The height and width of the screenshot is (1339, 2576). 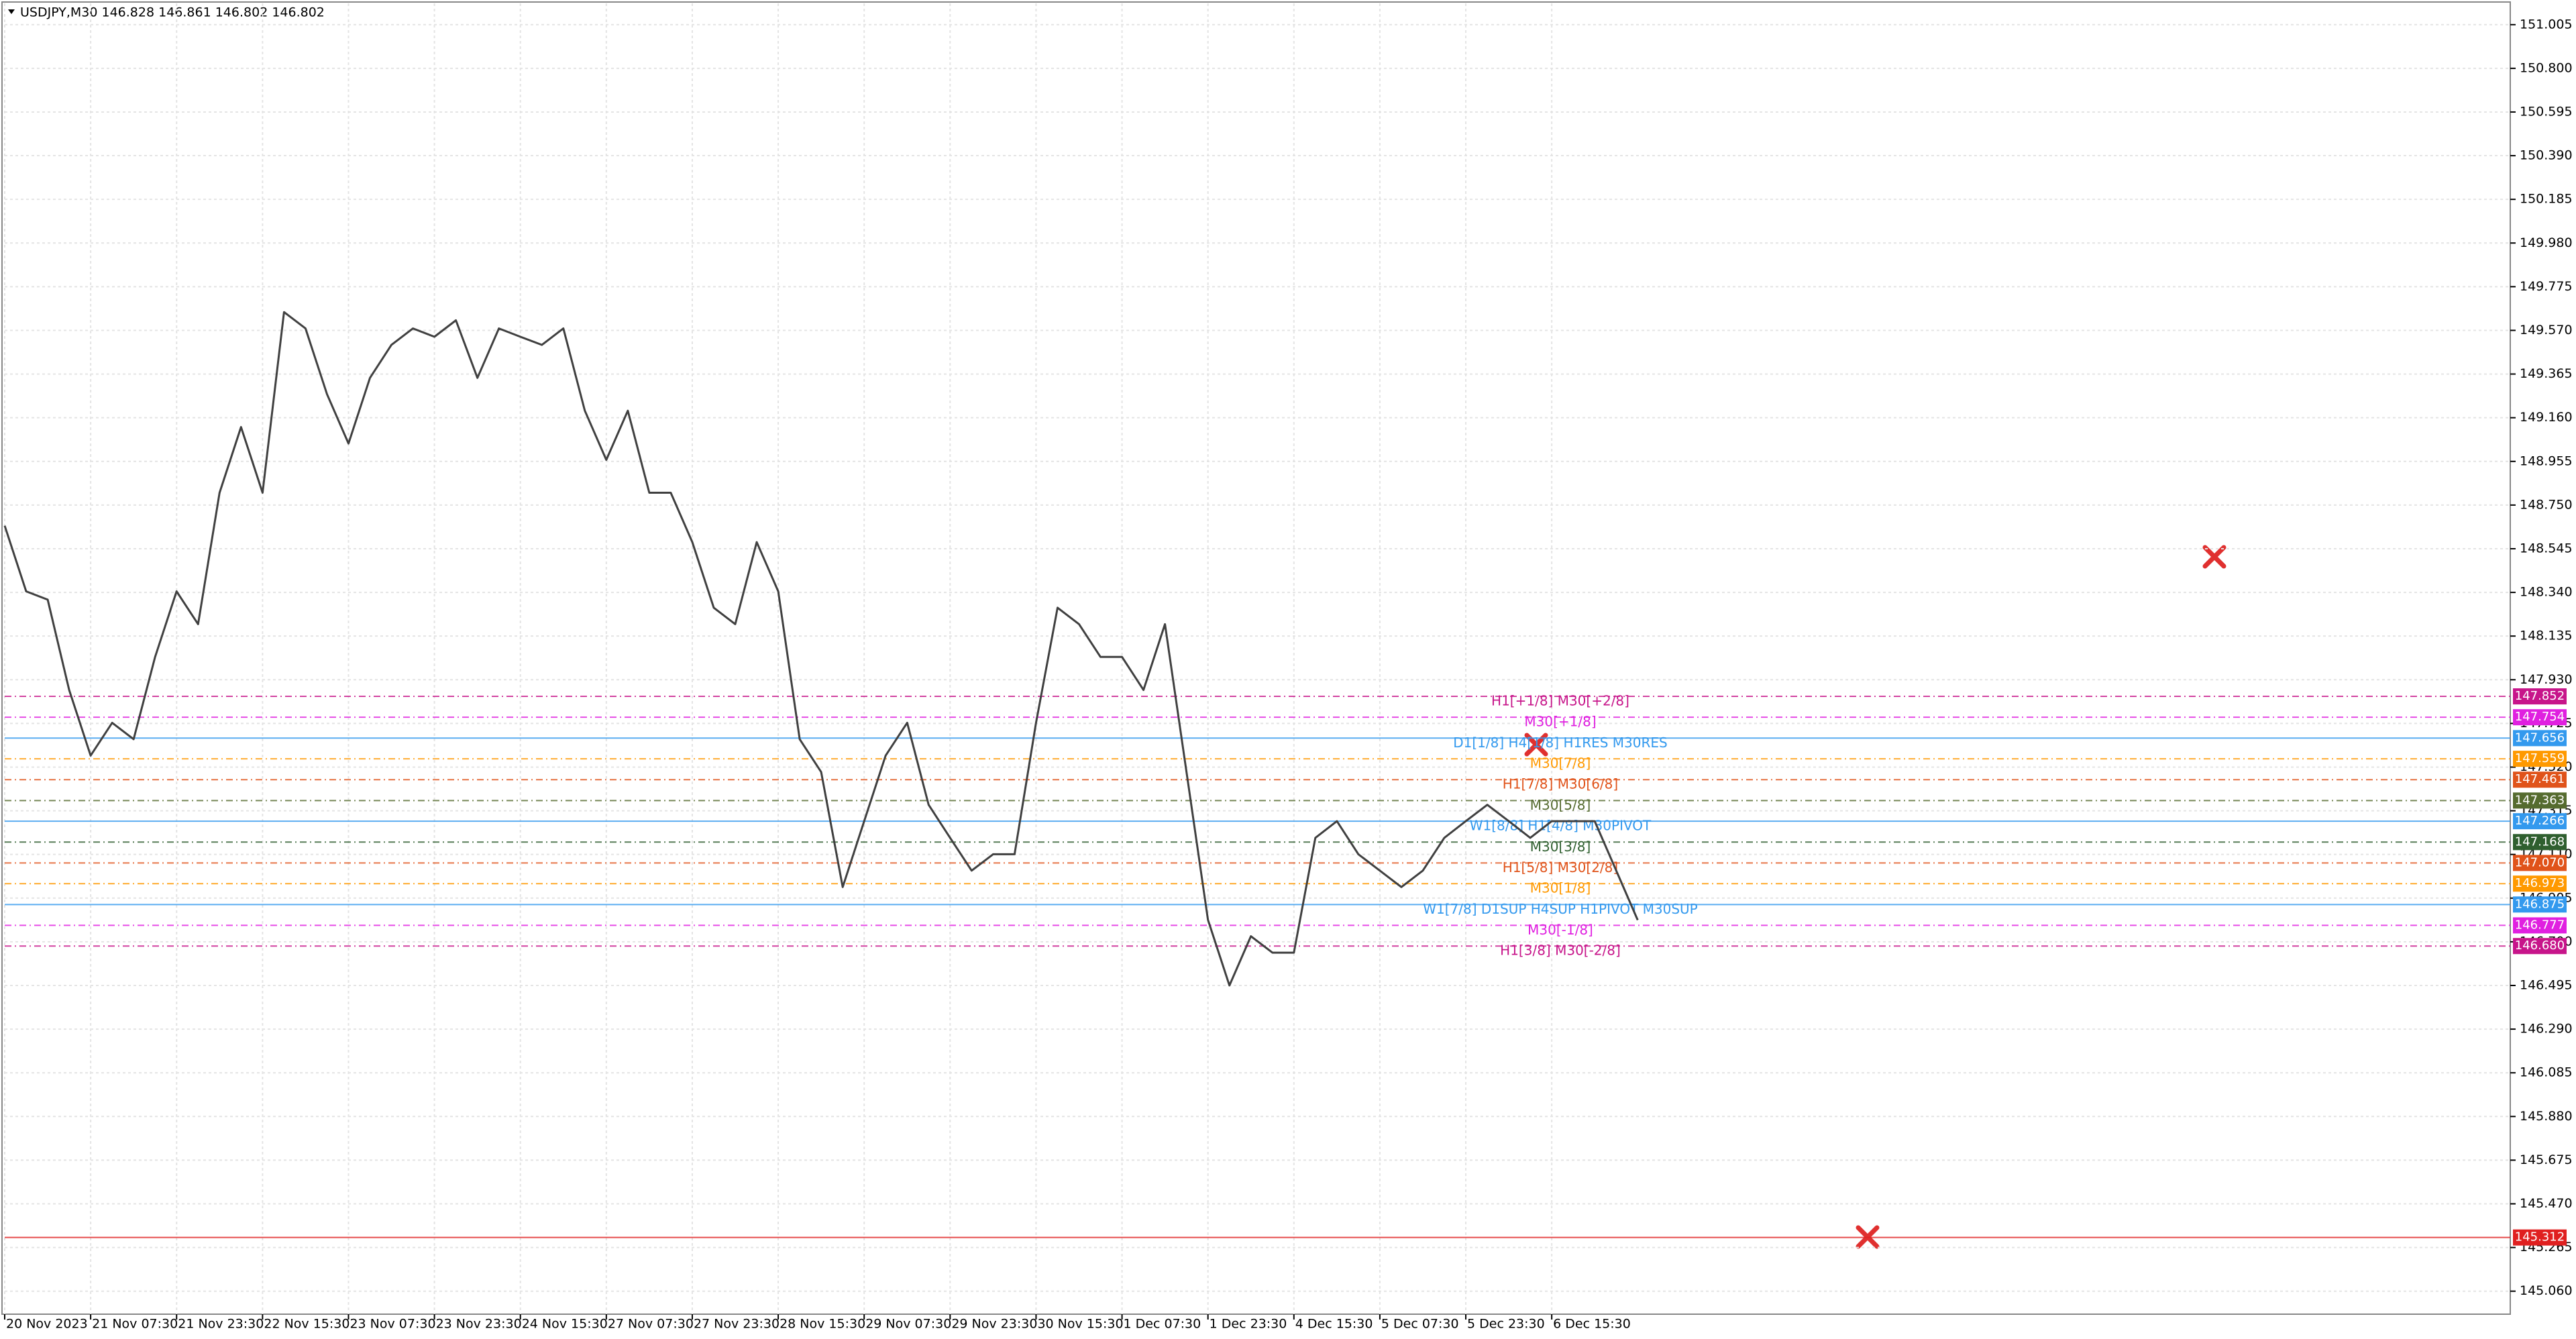 What do you see at coordinates (2546, 679) in the screenshot?
I see `y-tick-label: 147.930` at bounding box center [2546, 679].